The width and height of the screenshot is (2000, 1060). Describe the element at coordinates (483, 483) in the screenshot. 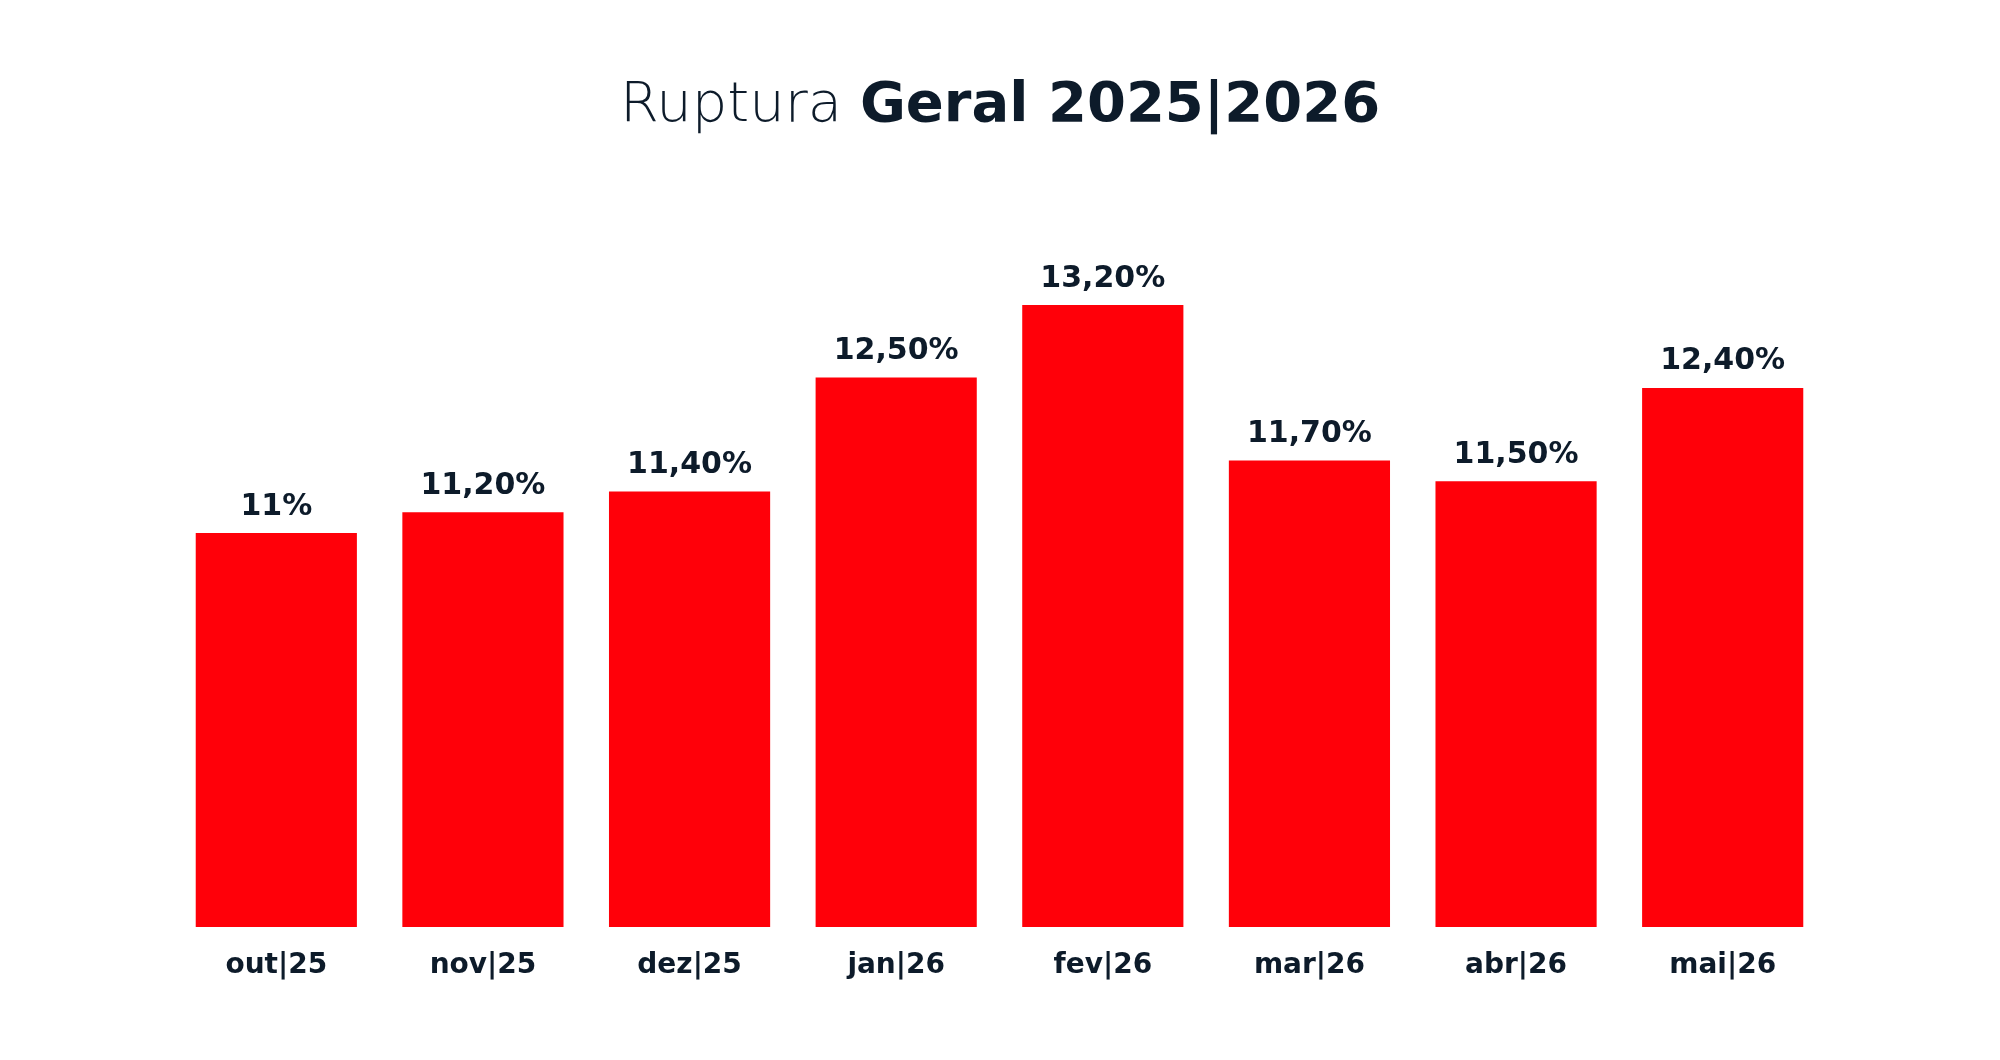

I see `data-label: 11,20%` at that location.